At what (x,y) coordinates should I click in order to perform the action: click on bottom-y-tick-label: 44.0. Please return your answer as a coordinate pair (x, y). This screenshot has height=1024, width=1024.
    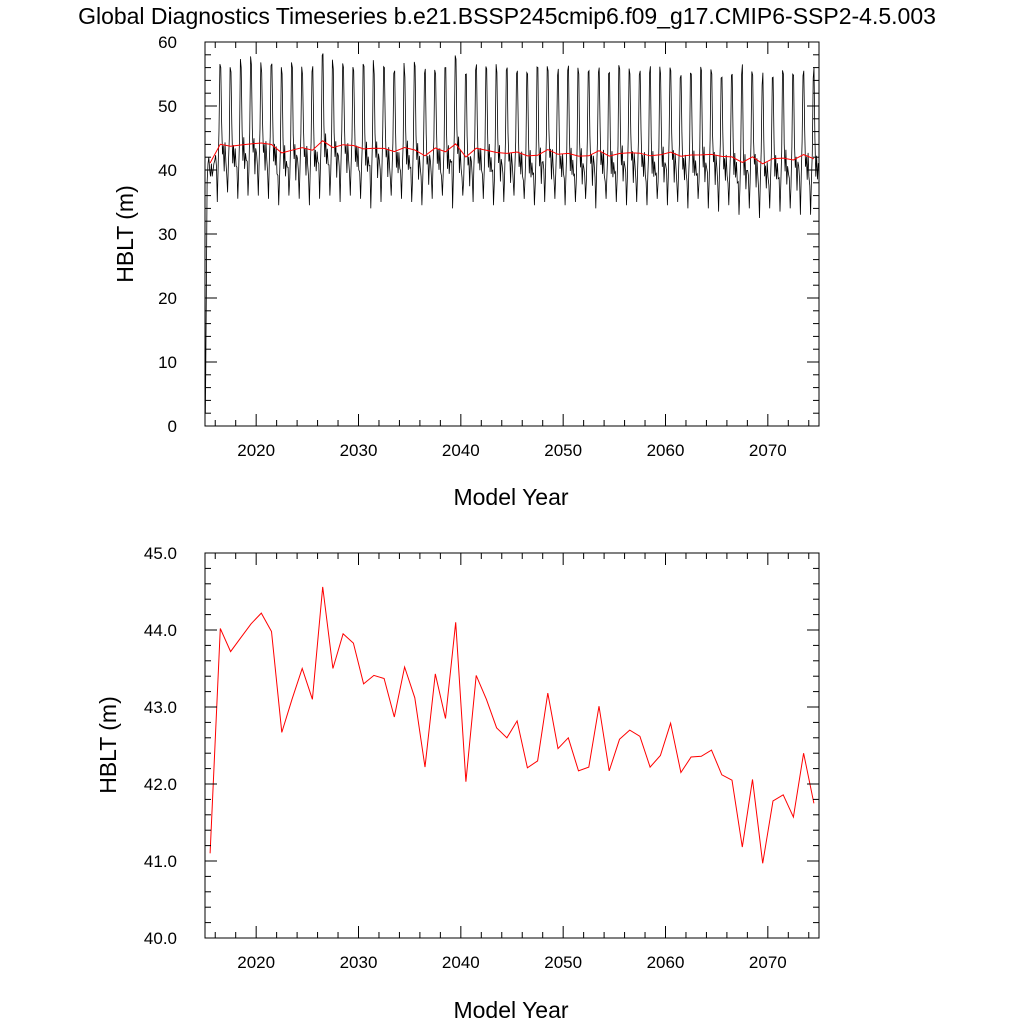
    Looking at the image, I should click on (160, 630).